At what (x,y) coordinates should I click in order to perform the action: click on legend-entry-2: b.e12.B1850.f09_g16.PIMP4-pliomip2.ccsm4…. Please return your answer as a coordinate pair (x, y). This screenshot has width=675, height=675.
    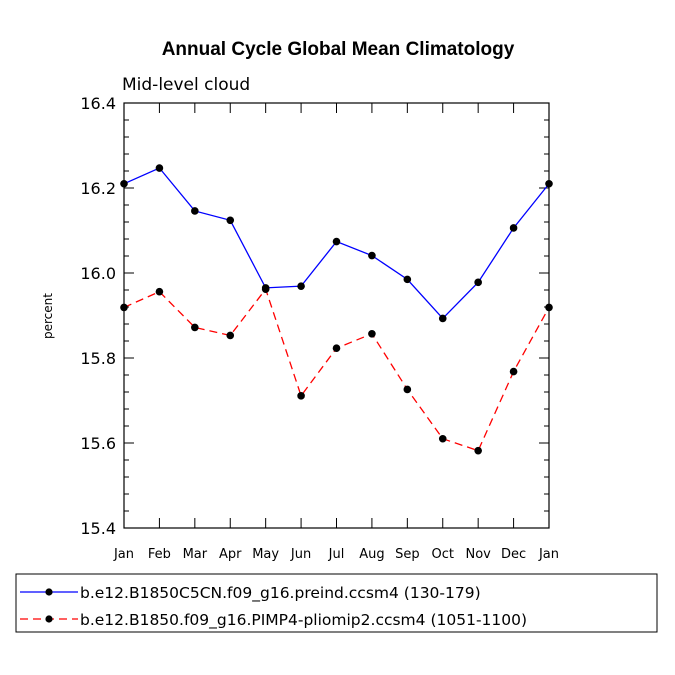
    Looking at the image, I should click on (273, 620).